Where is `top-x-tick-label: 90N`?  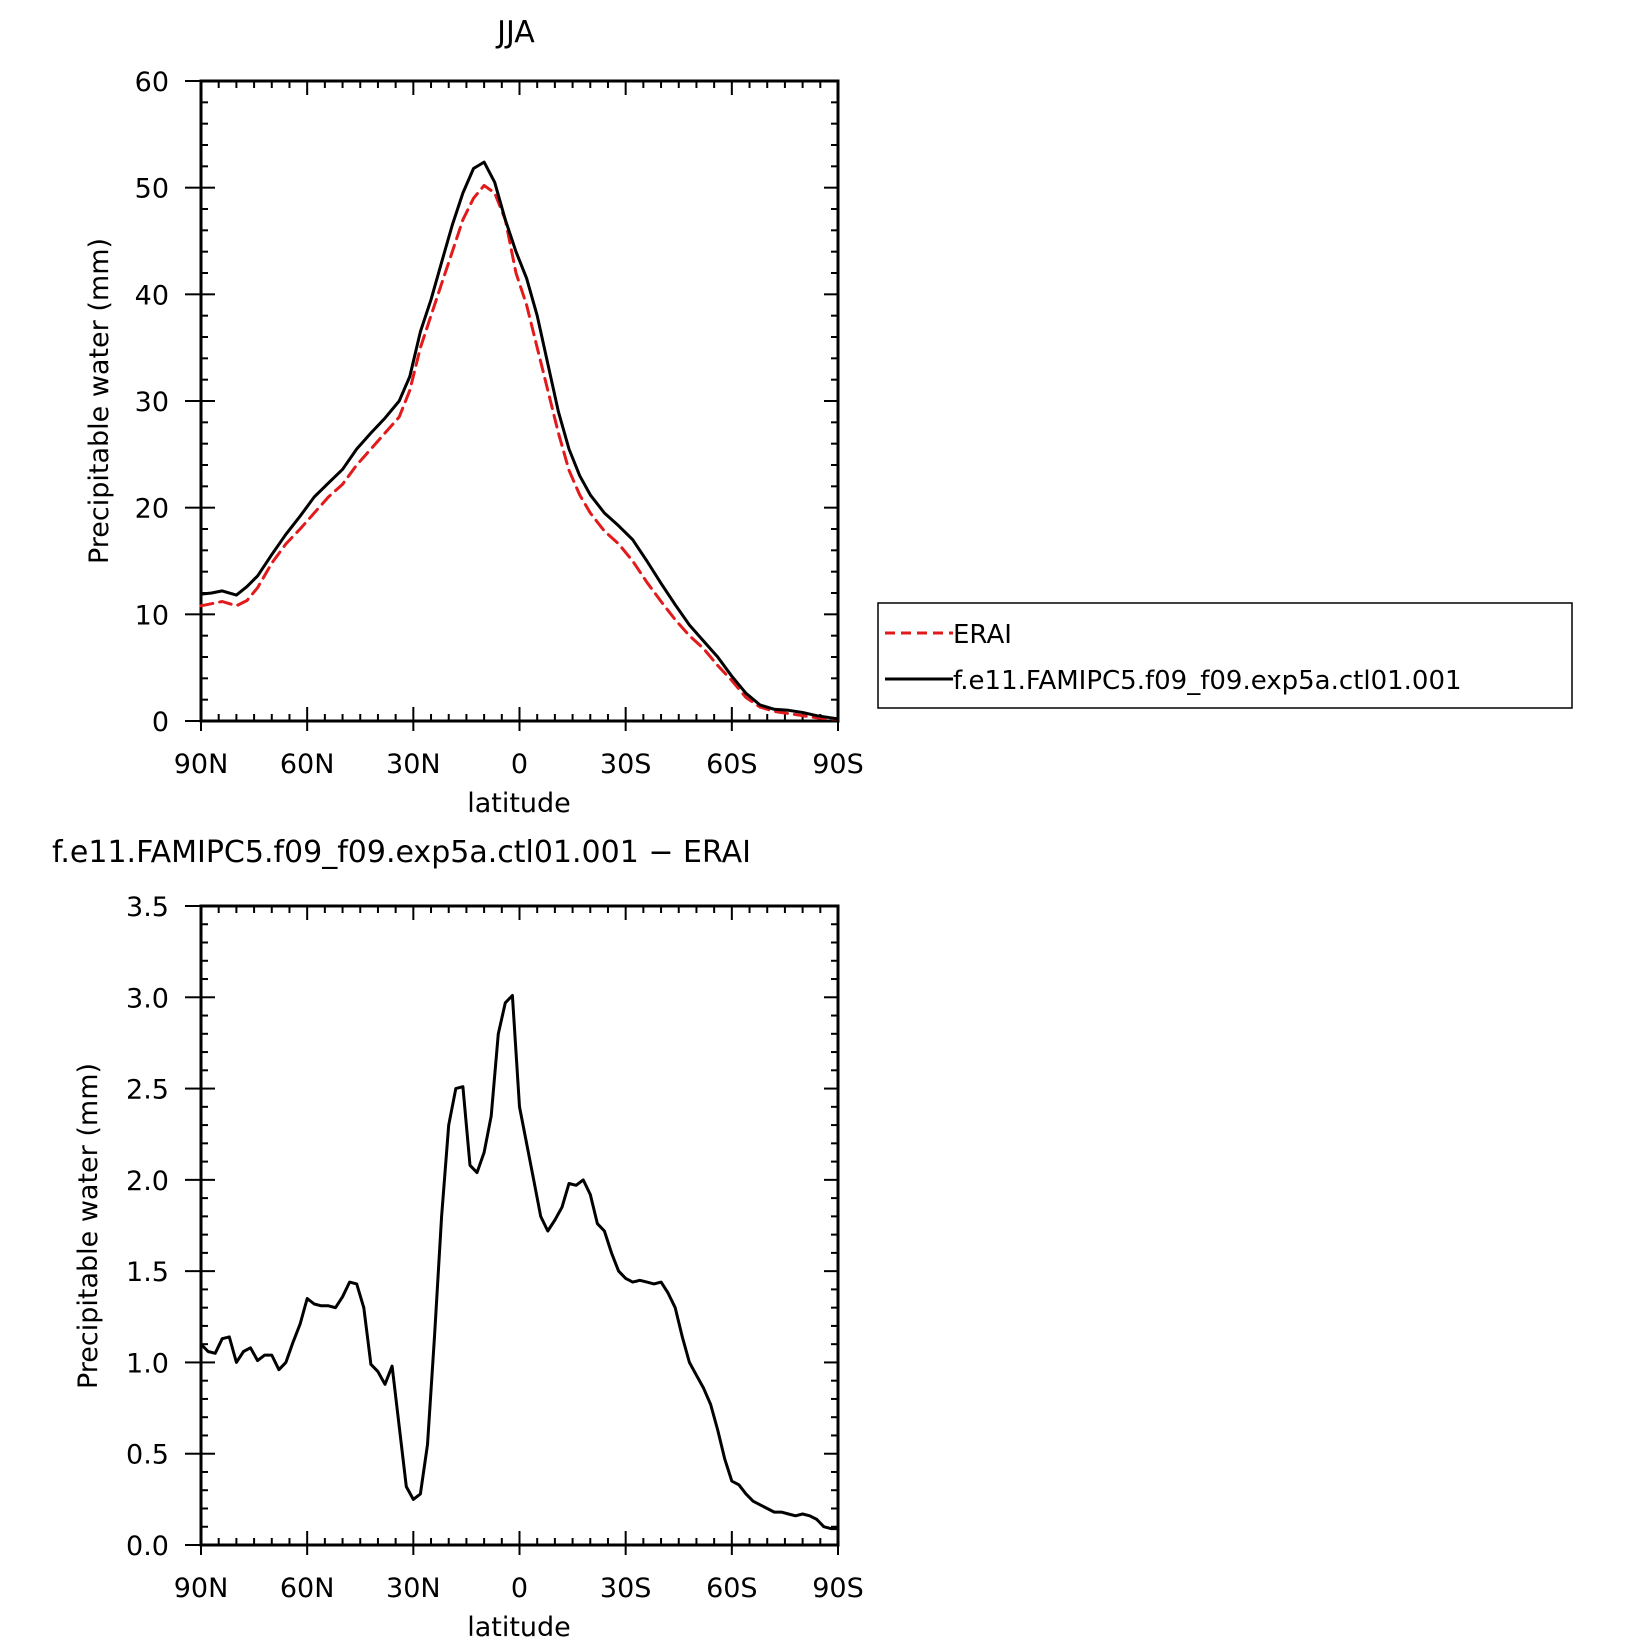 top-x-tick-label: 90N is located at coordinates (201, 764).